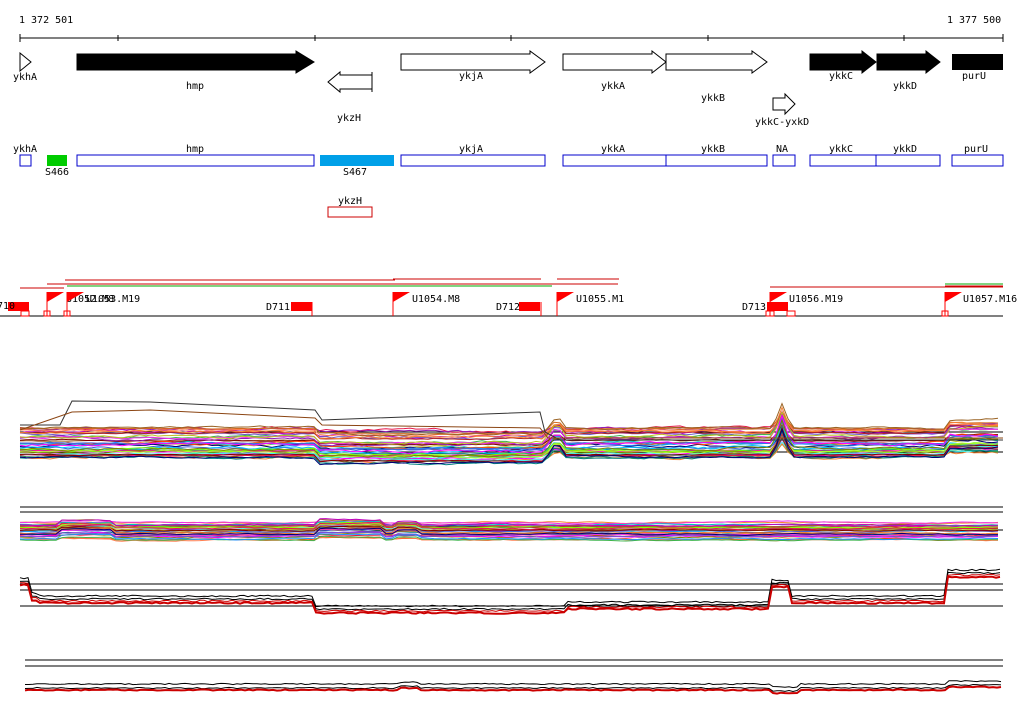 This screenshot has width=1024, height=714. I want to click on gene-label-ykkB: ykkB, so click(713, 98).